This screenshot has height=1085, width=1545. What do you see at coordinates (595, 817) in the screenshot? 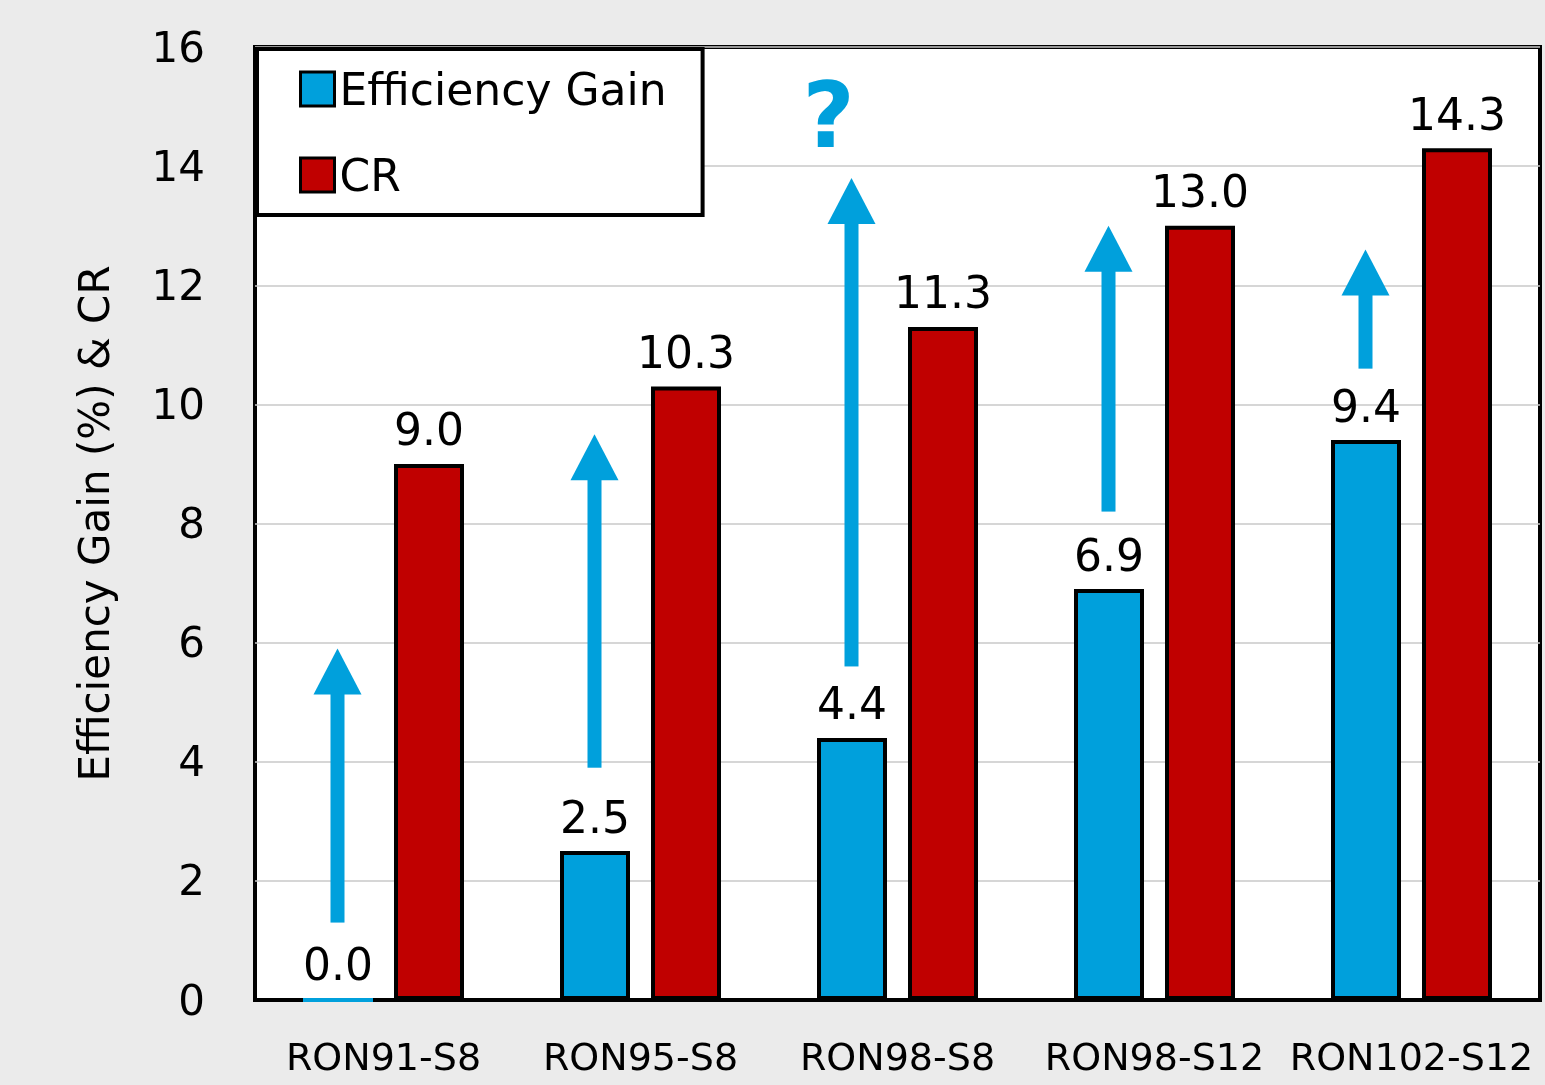
I see `data-label: 2.5` at bounding box center [595, 817].